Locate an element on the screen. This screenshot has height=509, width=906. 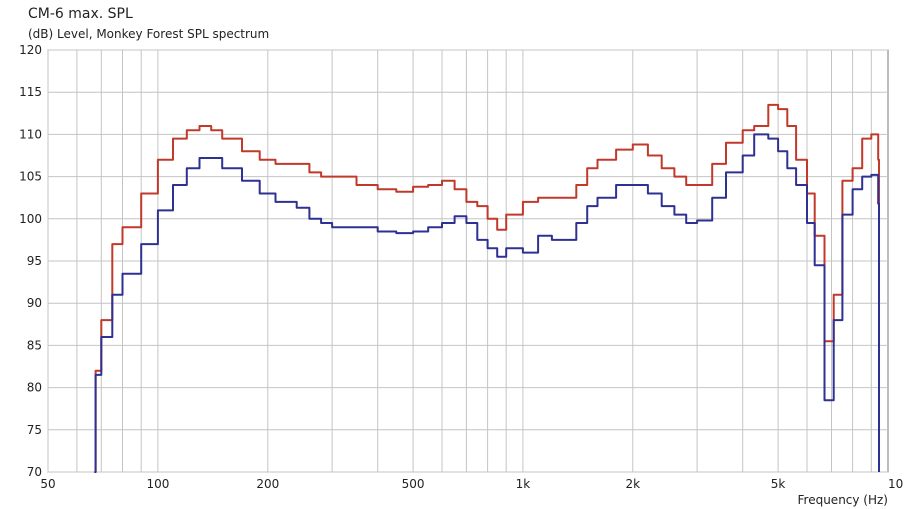
y-tick-label: 75 is located at coordinates (34, 430).